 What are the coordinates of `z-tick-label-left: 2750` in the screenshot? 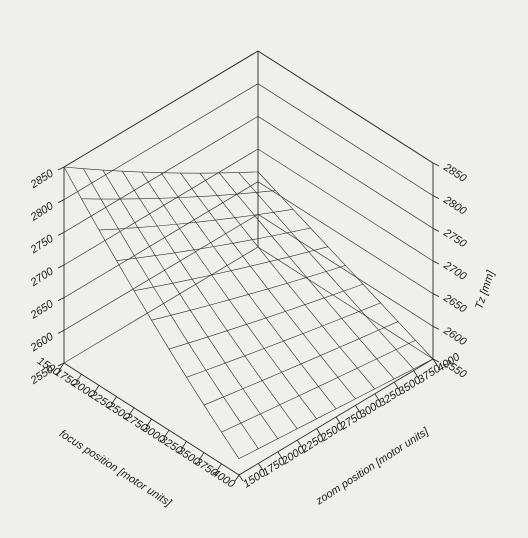 It's located at (42, 244).